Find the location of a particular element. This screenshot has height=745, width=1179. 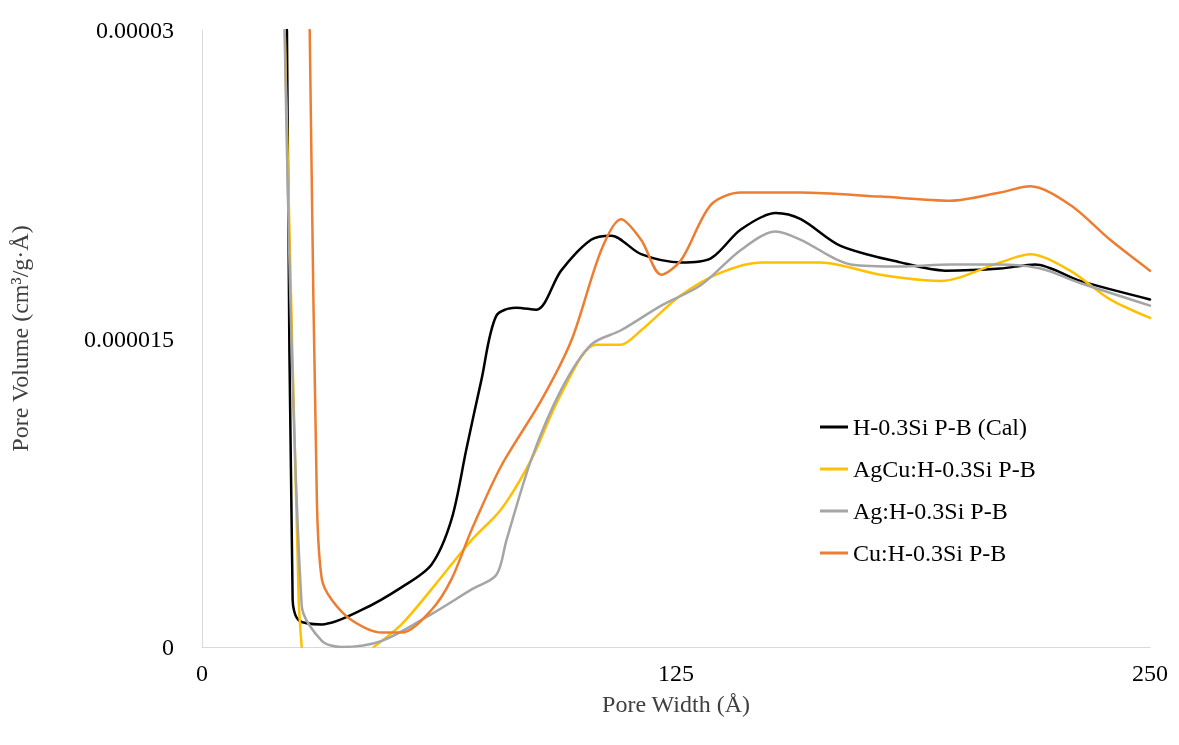

y-axis-title: Pore Volume (cm³/g·Å) is located at coordinates (20, 338).